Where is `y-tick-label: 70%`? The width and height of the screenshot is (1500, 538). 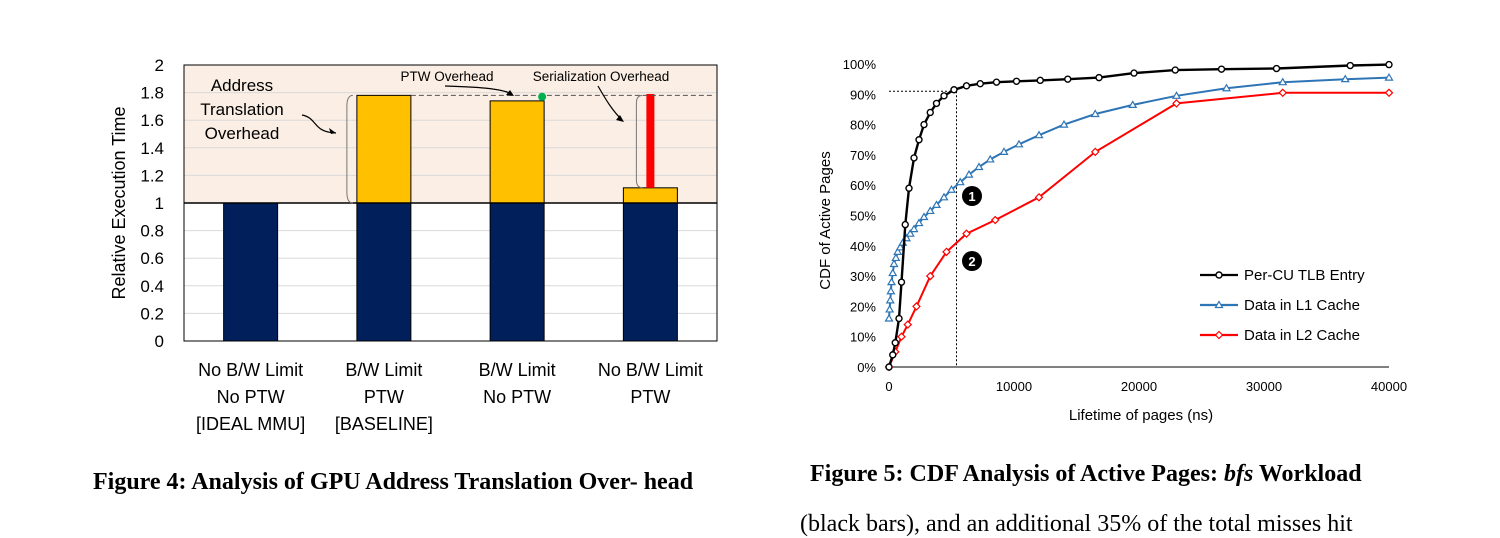 y-tick-label: 70% is located at coordinates (863, 155).